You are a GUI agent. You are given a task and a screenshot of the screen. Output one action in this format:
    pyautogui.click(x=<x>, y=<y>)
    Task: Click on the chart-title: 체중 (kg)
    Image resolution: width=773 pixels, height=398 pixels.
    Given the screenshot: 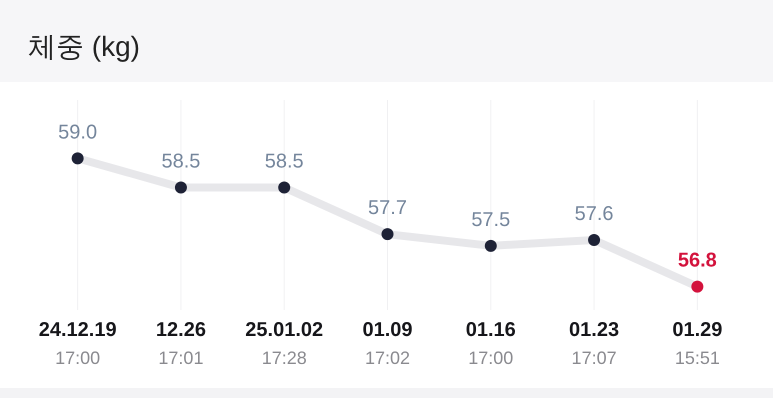 What is the action you would take?
    pyautogui.click(x=84, y=47)
    